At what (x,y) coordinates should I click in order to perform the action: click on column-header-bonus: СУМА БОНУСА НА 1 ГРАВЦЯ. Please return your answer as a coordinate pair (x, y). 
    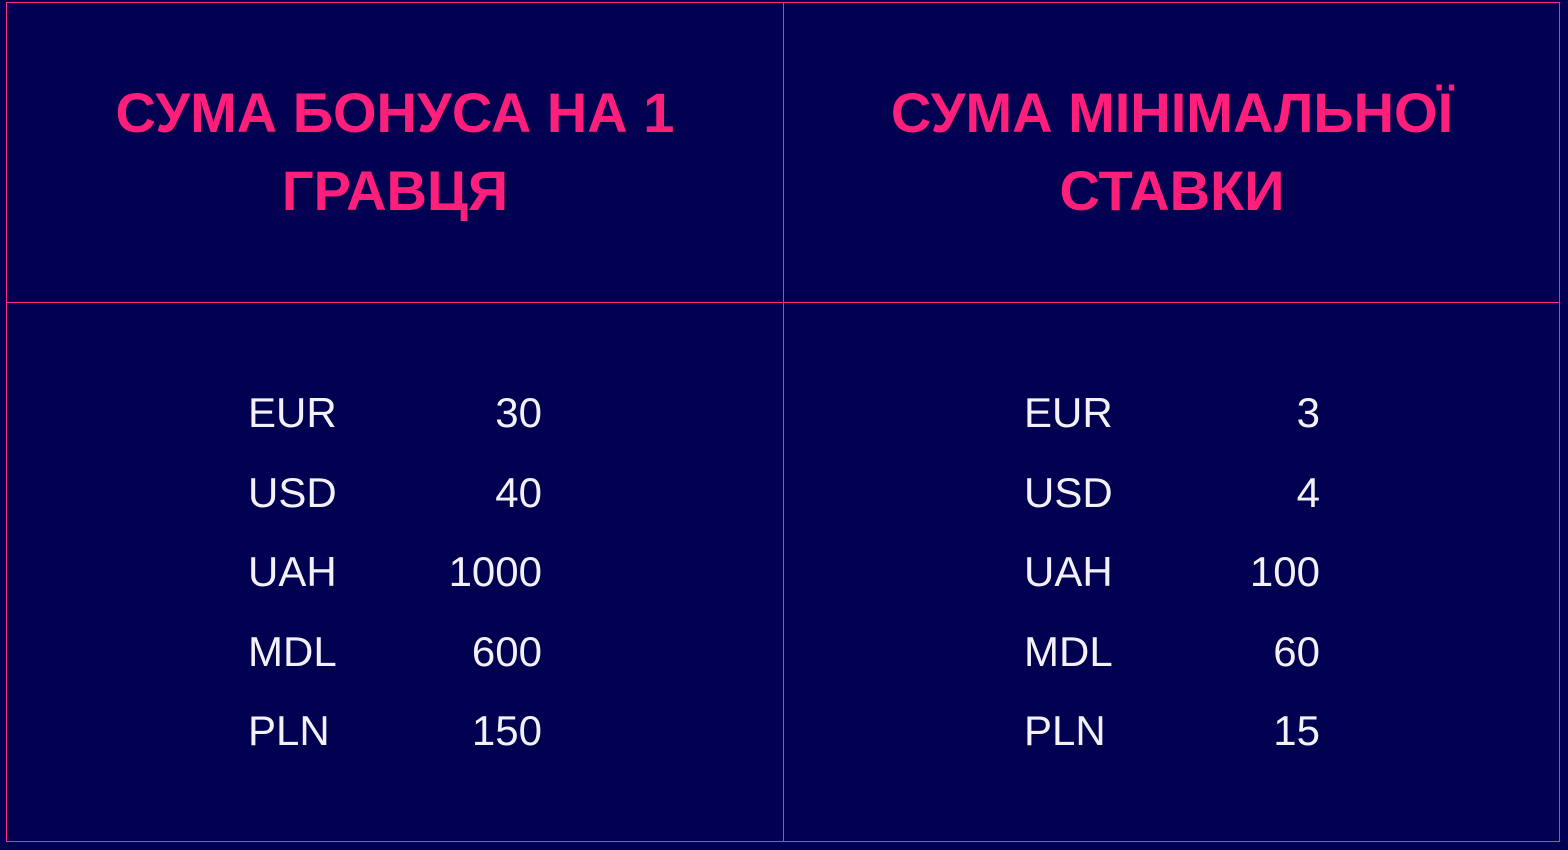
    Looking at the image, I should click on (395, 151).